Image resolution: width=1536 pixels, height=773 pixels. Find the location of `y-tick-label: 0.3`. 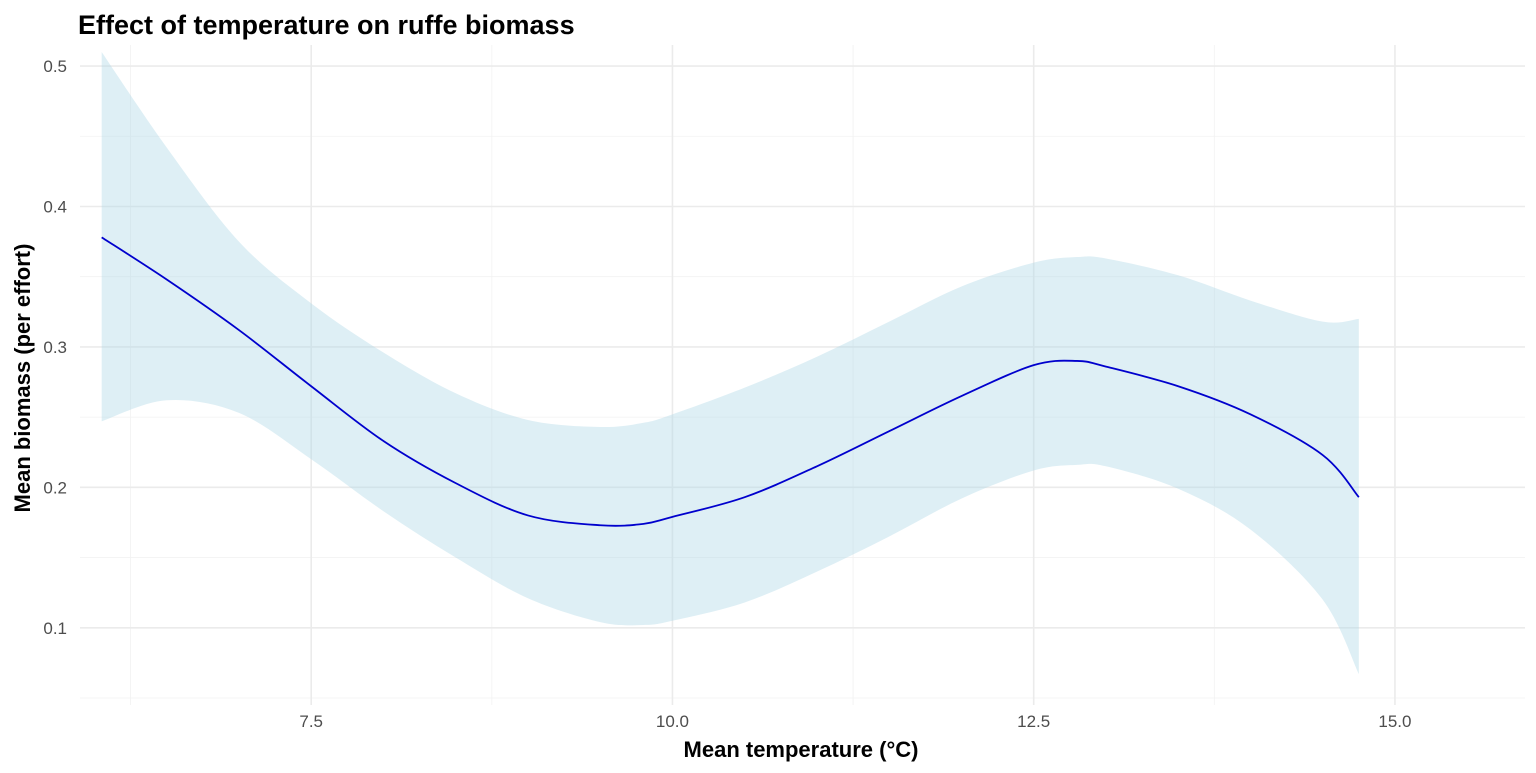

y-tick-label: 0.3 is located at coordinates (55, 347).